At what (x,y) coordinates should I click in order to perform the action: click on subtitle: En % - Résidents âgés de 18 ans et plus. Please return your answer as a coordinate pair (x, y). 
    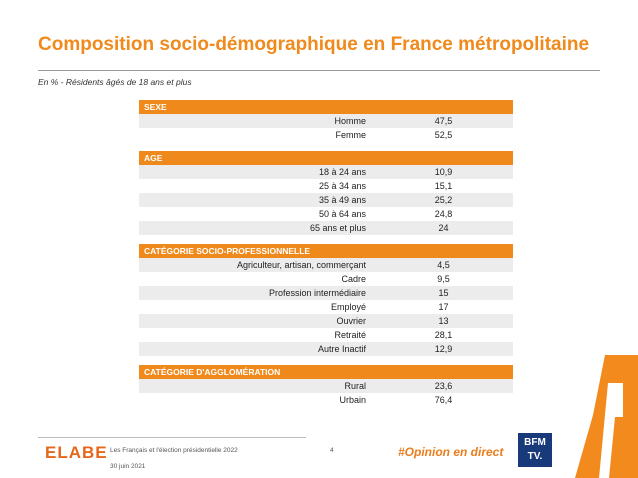
    Looking at the image, I should click on (115, 82).